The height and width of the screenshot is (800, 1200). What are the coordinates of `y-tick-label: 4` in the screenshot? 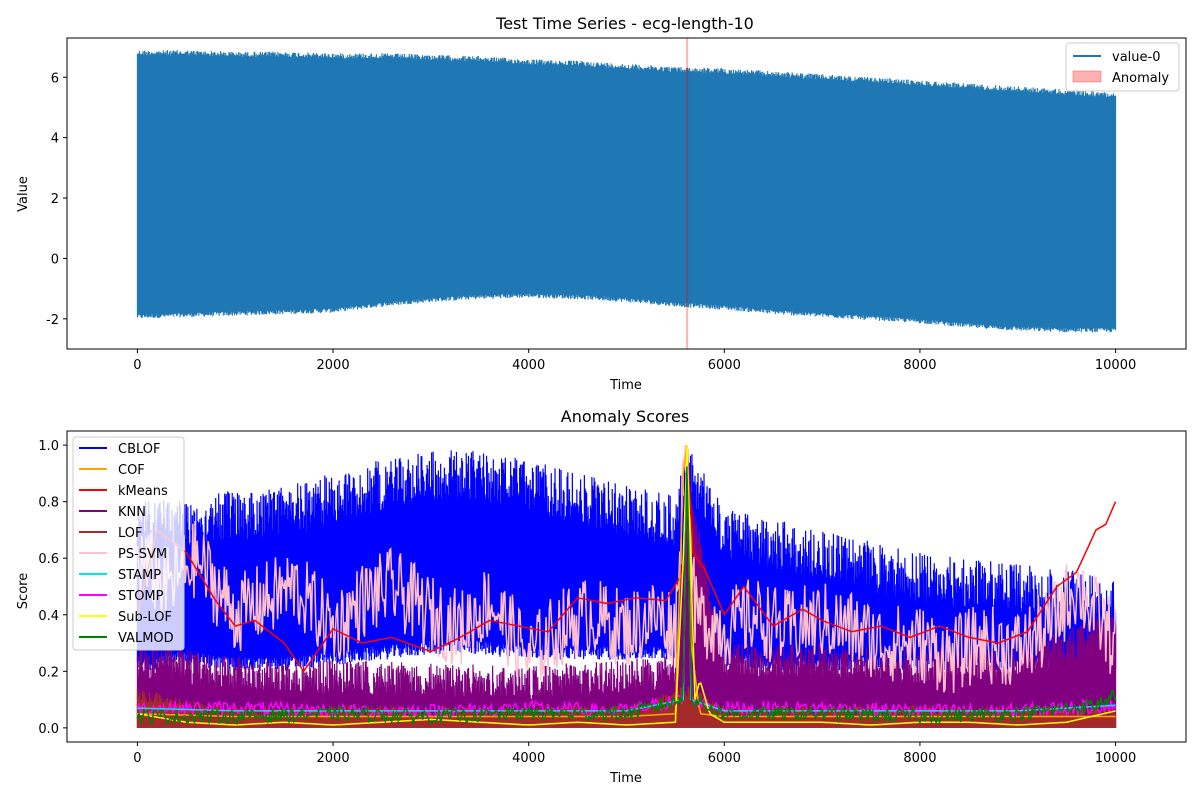 It's located at (55, 139).